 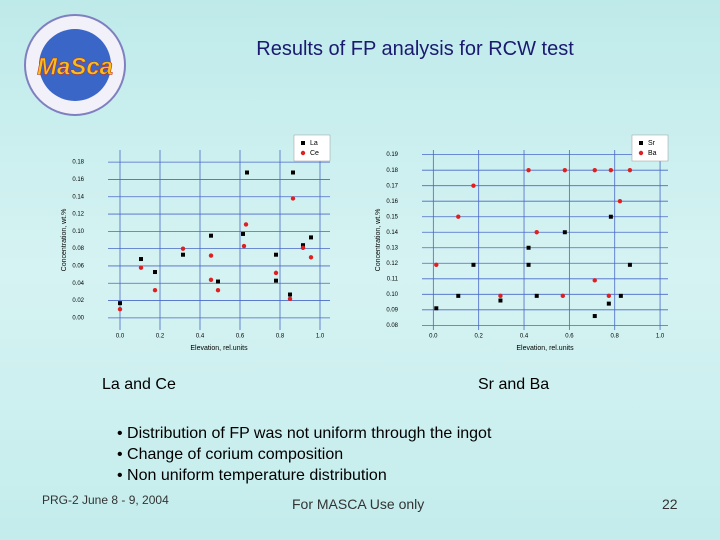 I want to click on legend-label: Sr, so click(x=652, y=143).